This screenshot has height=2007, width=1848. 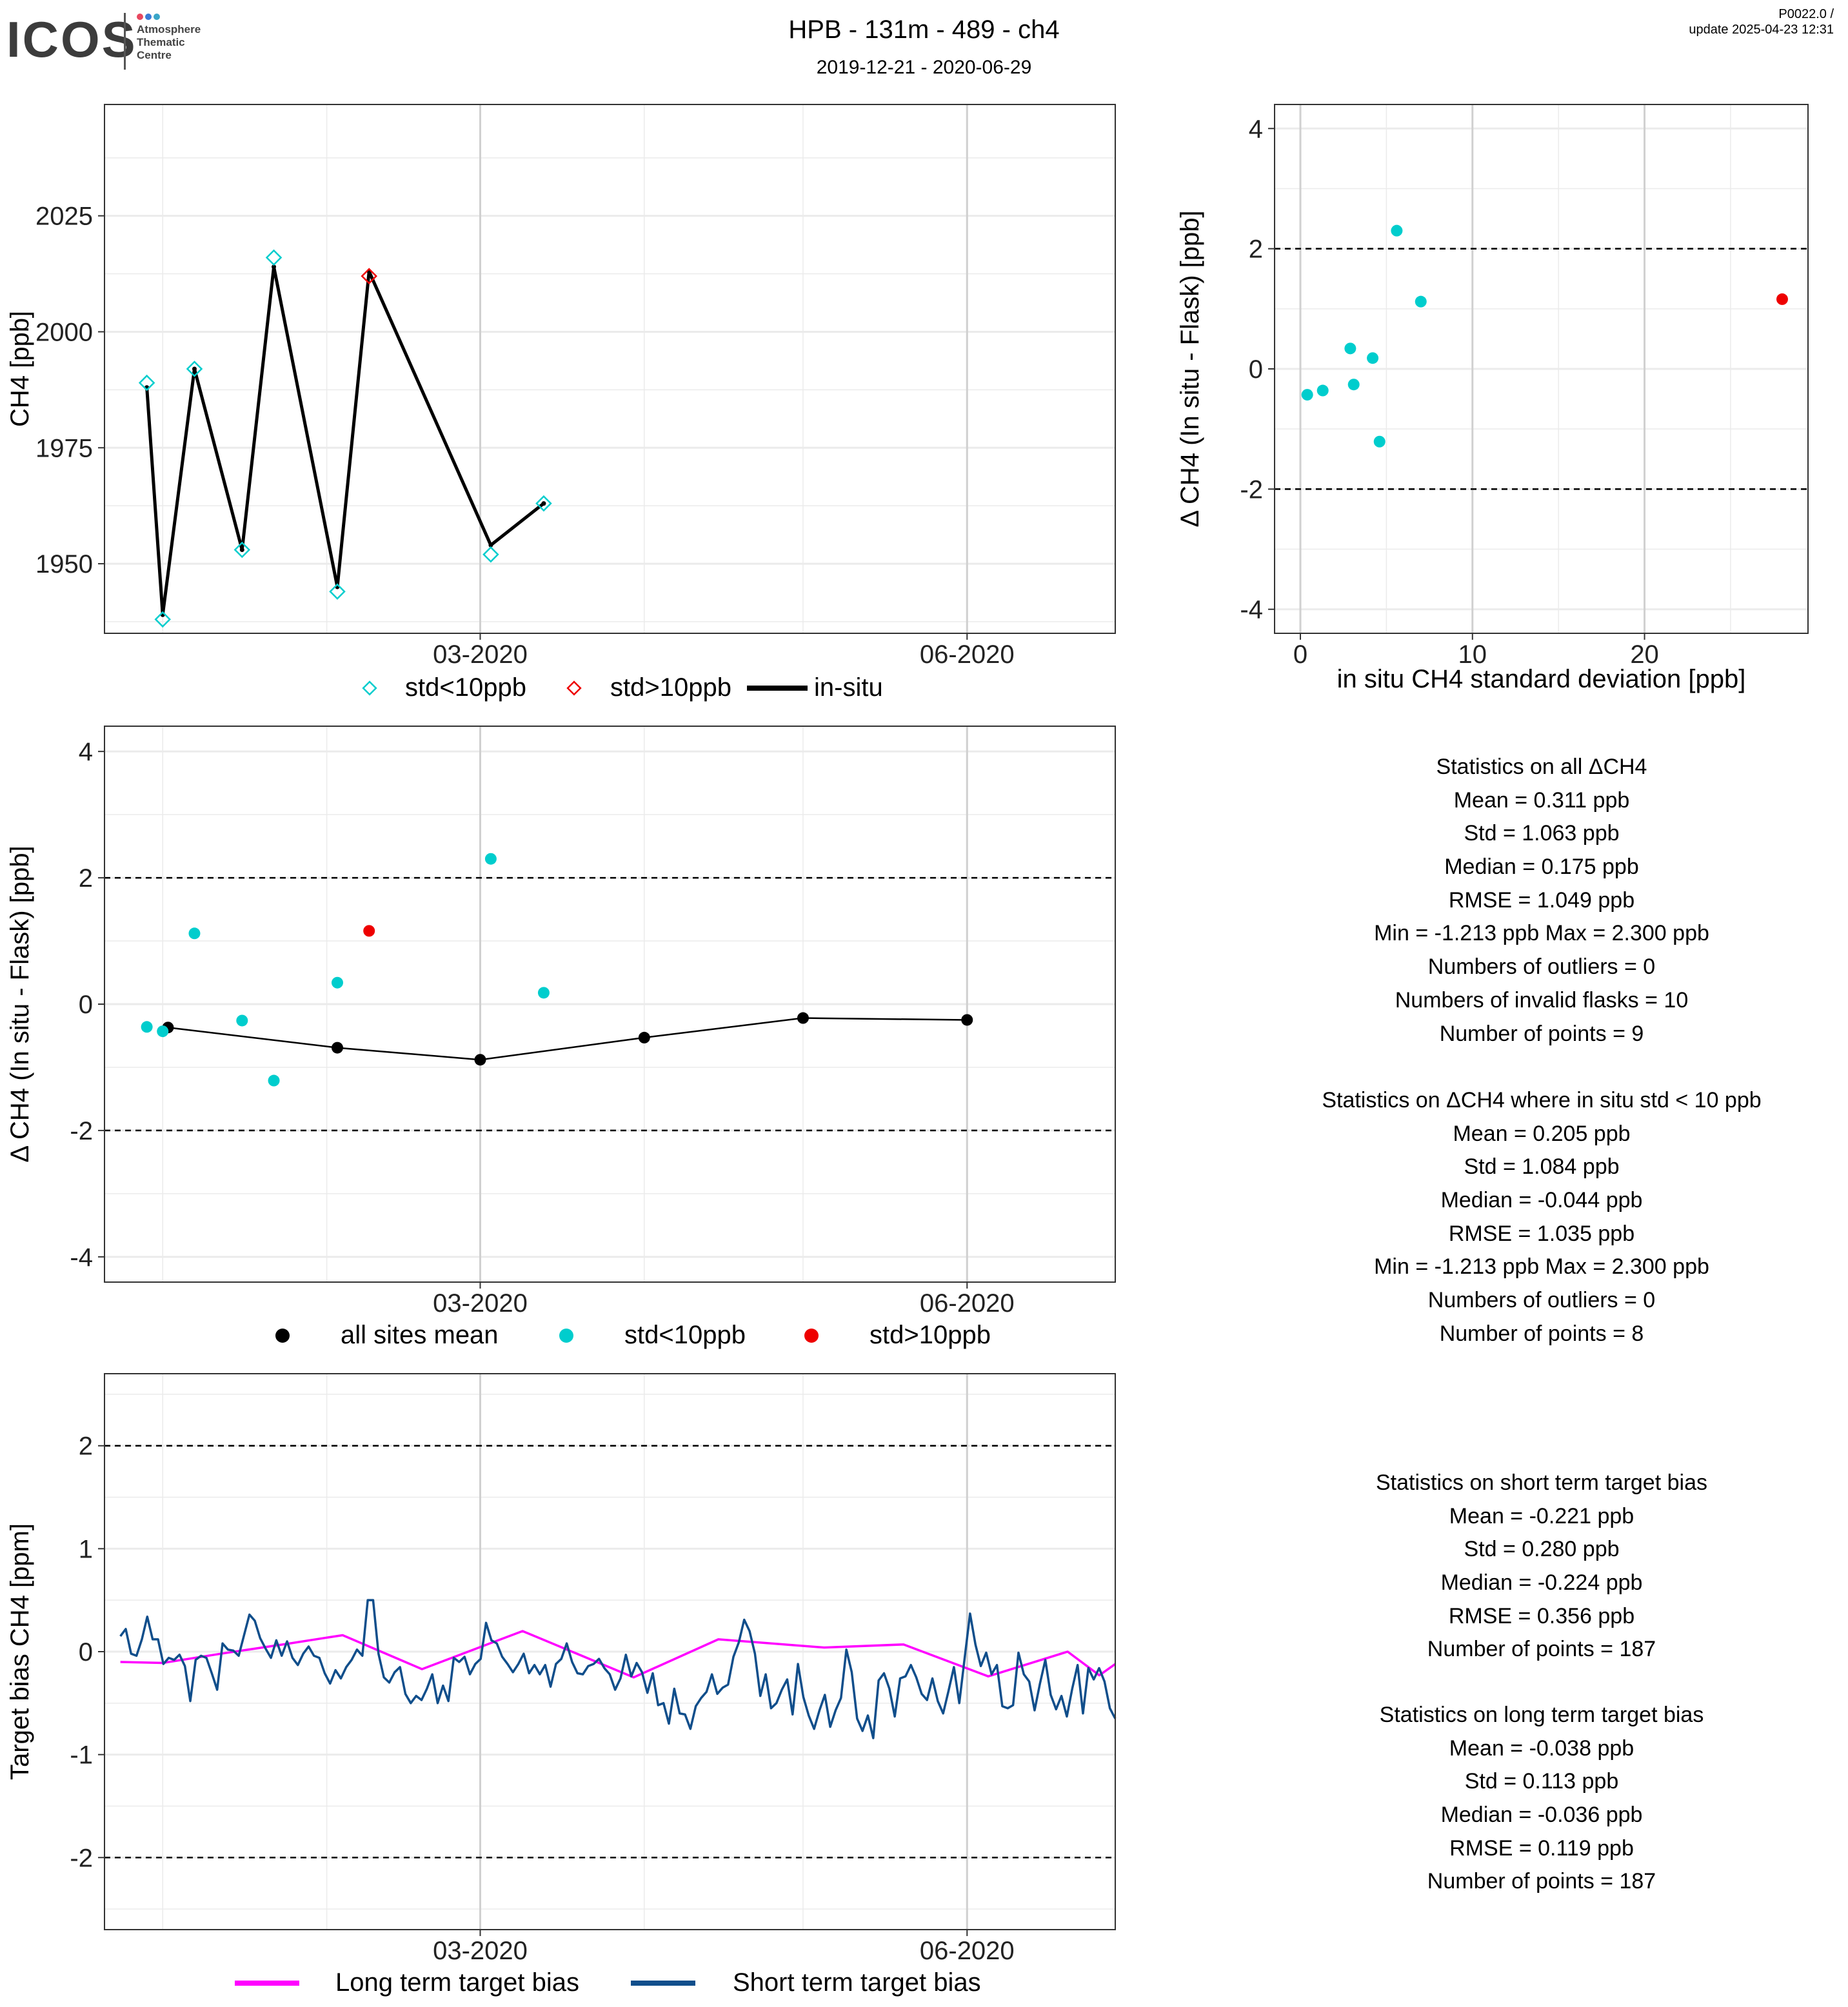 I want to click on stats-long-std: Std = 0.113 ppb, so click(x=1542, y=1781).